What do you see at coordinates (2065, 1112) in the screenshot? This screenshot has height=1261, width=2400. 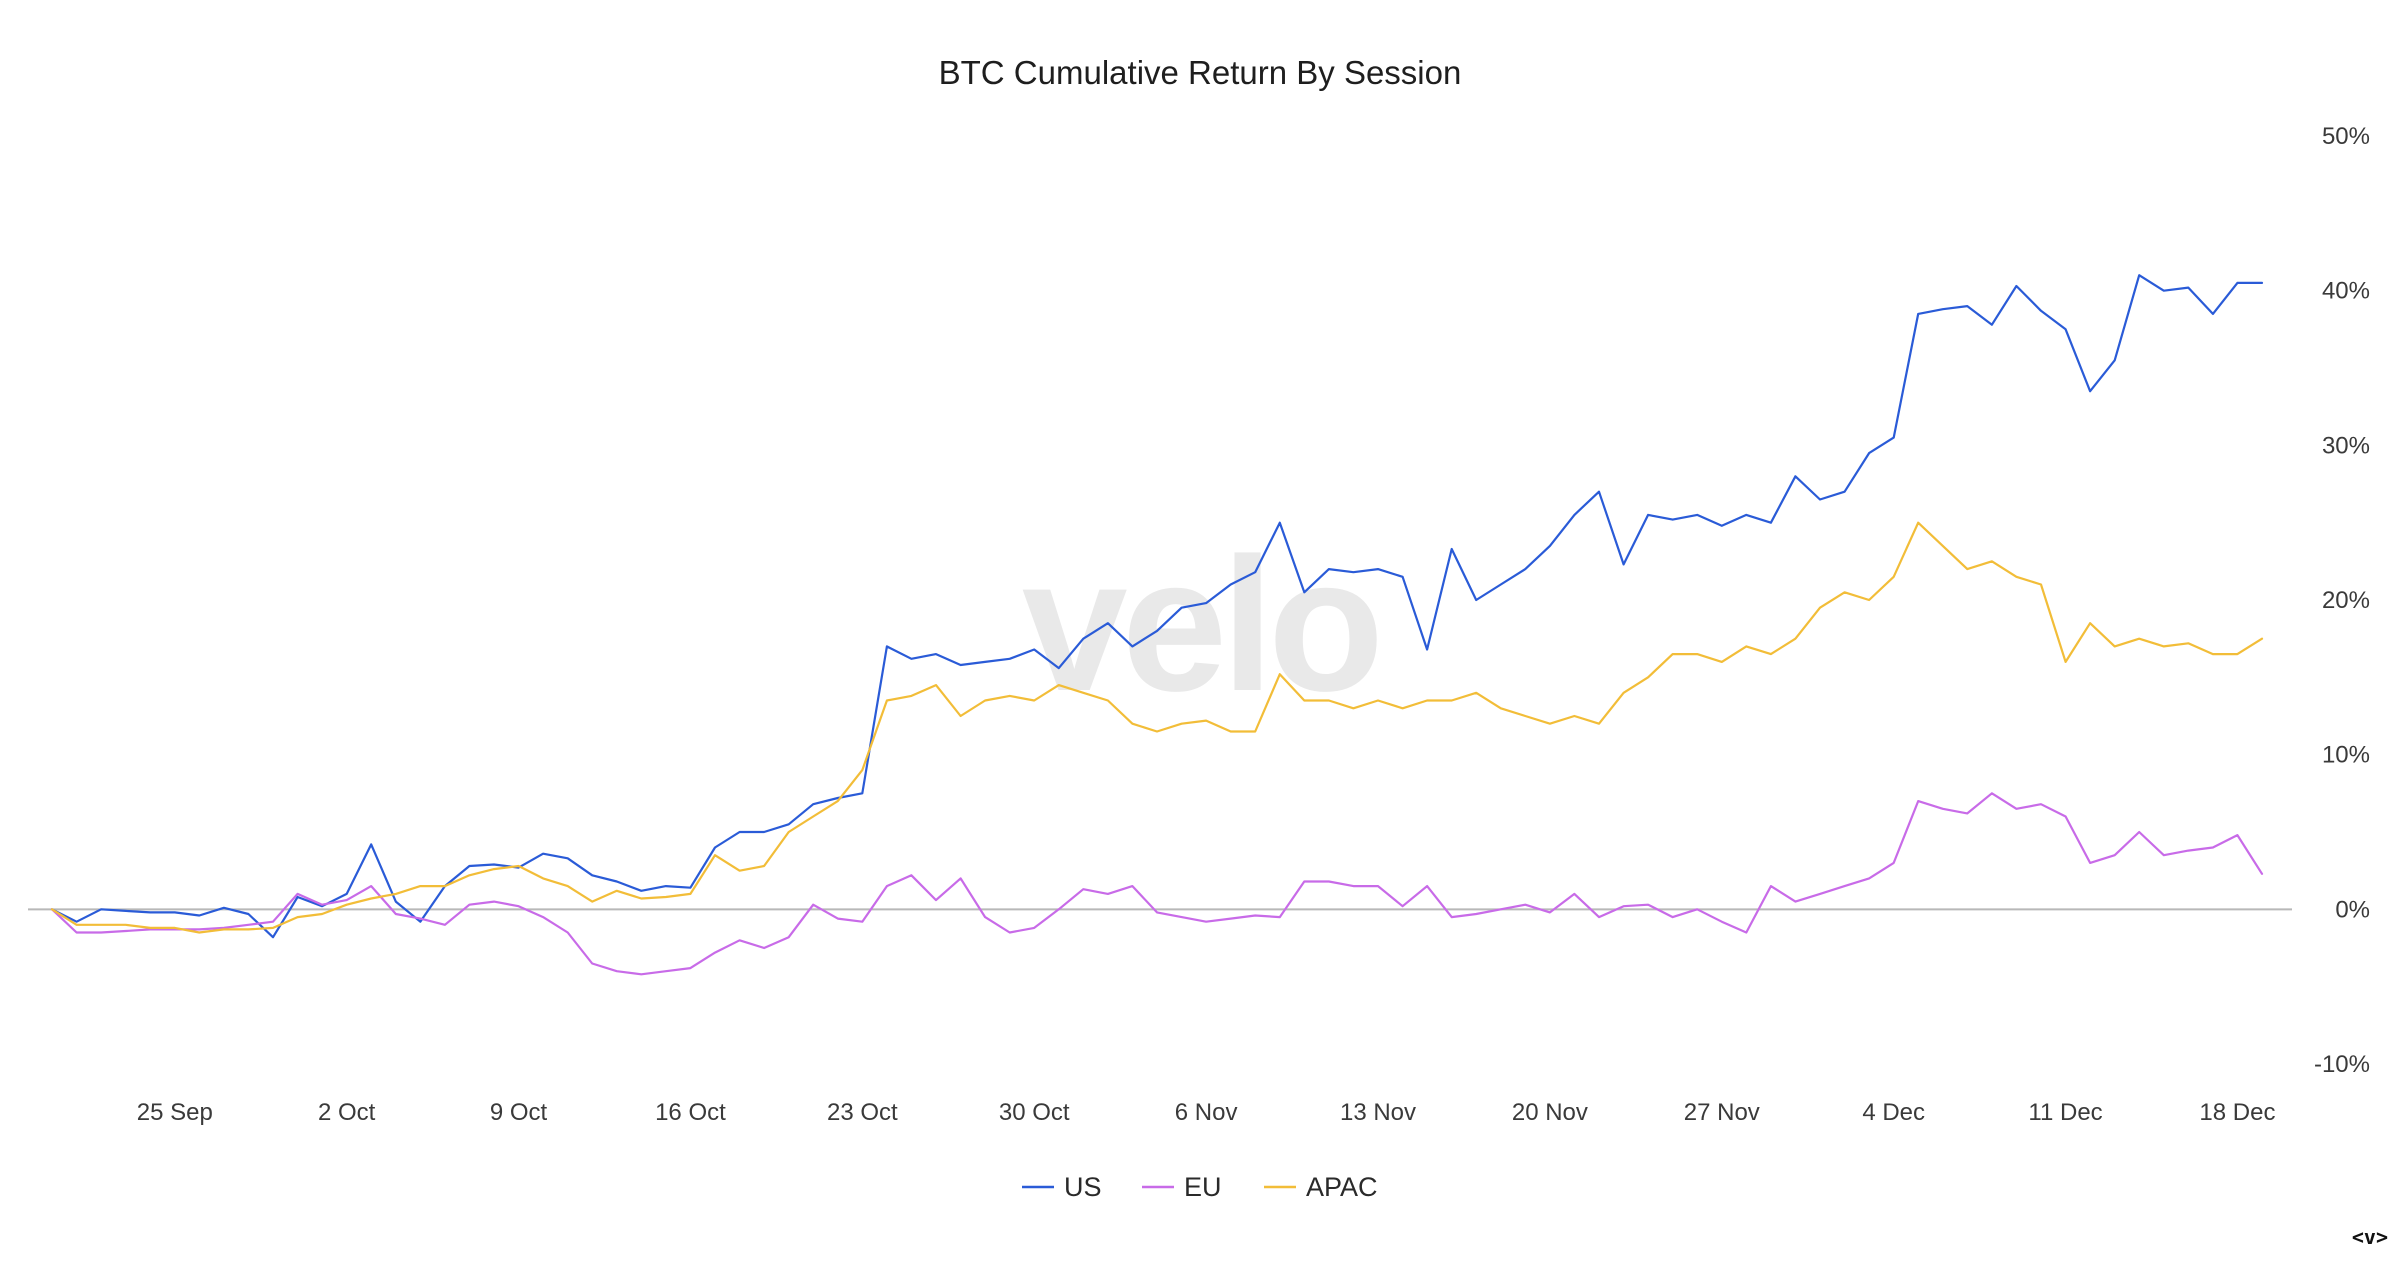 I see `x-tick-label: 11 Dec` at bounding box center [2065, 1112].